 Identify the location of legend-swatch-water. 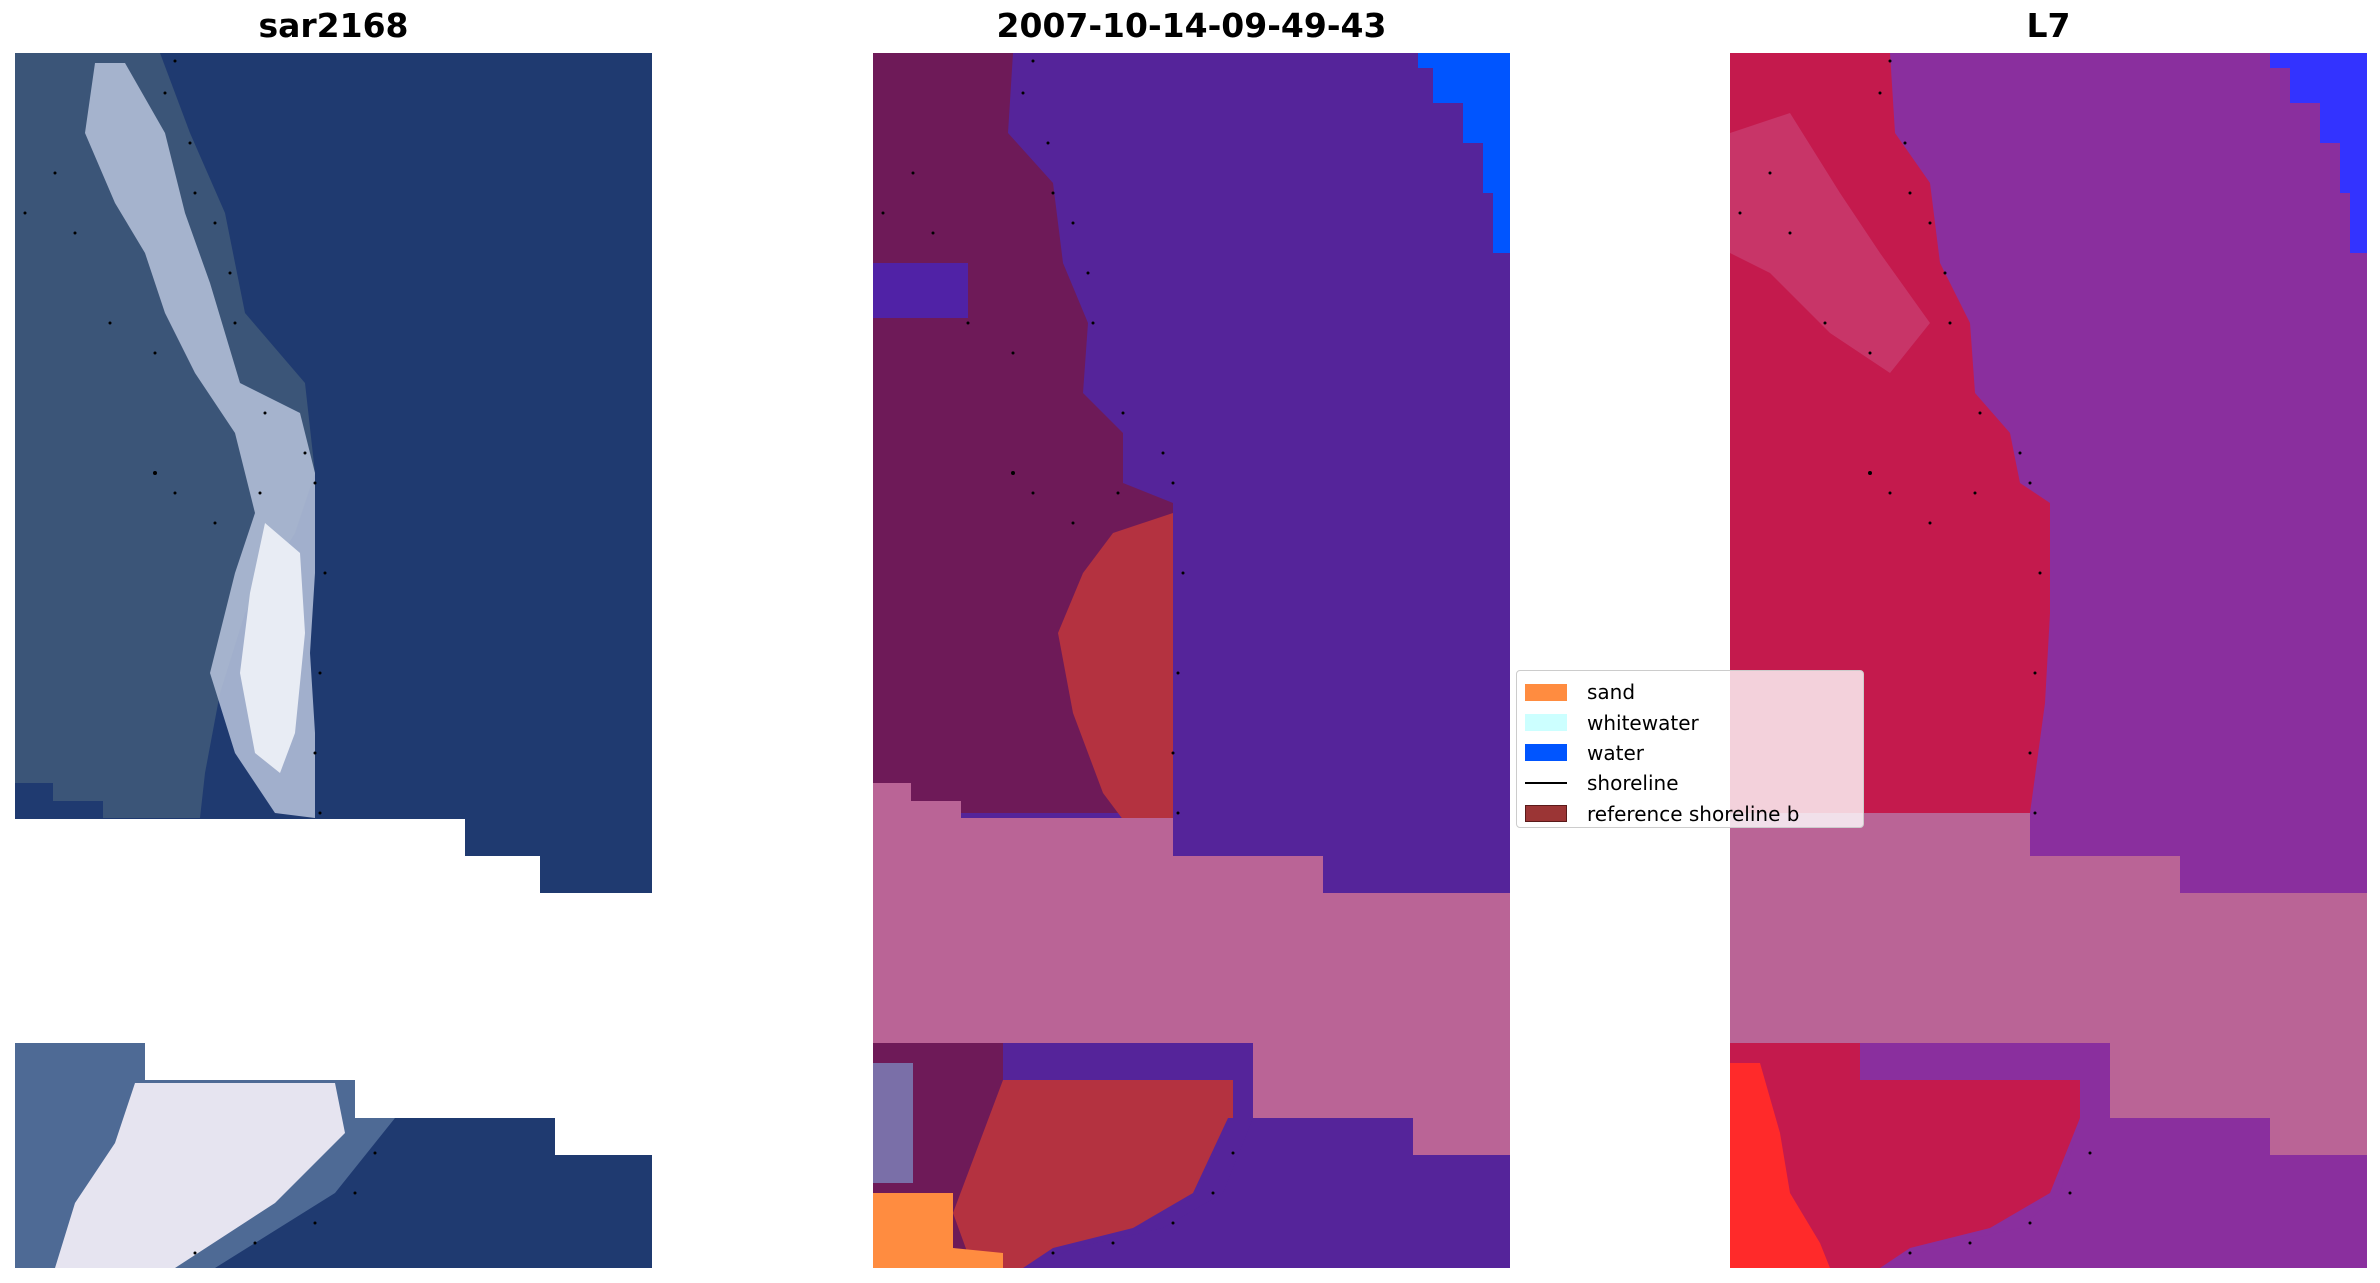
(1546, 753).